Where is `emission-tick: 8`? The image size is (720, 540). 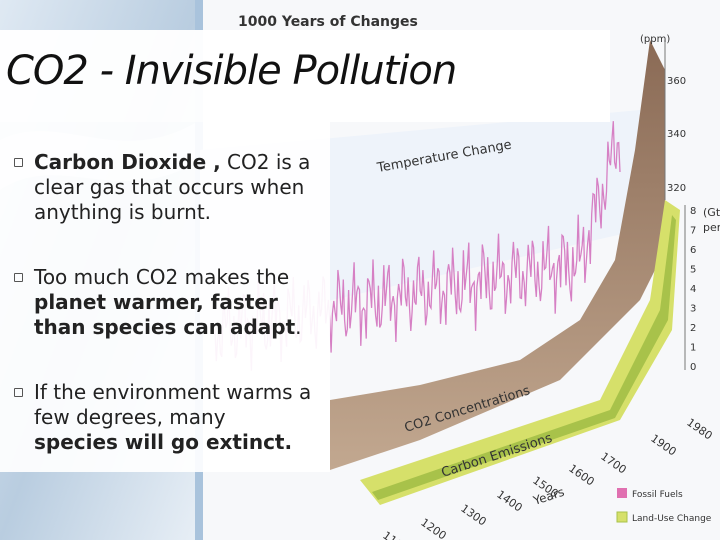 emission-tick: 8 is located at coordinates (693, 211).